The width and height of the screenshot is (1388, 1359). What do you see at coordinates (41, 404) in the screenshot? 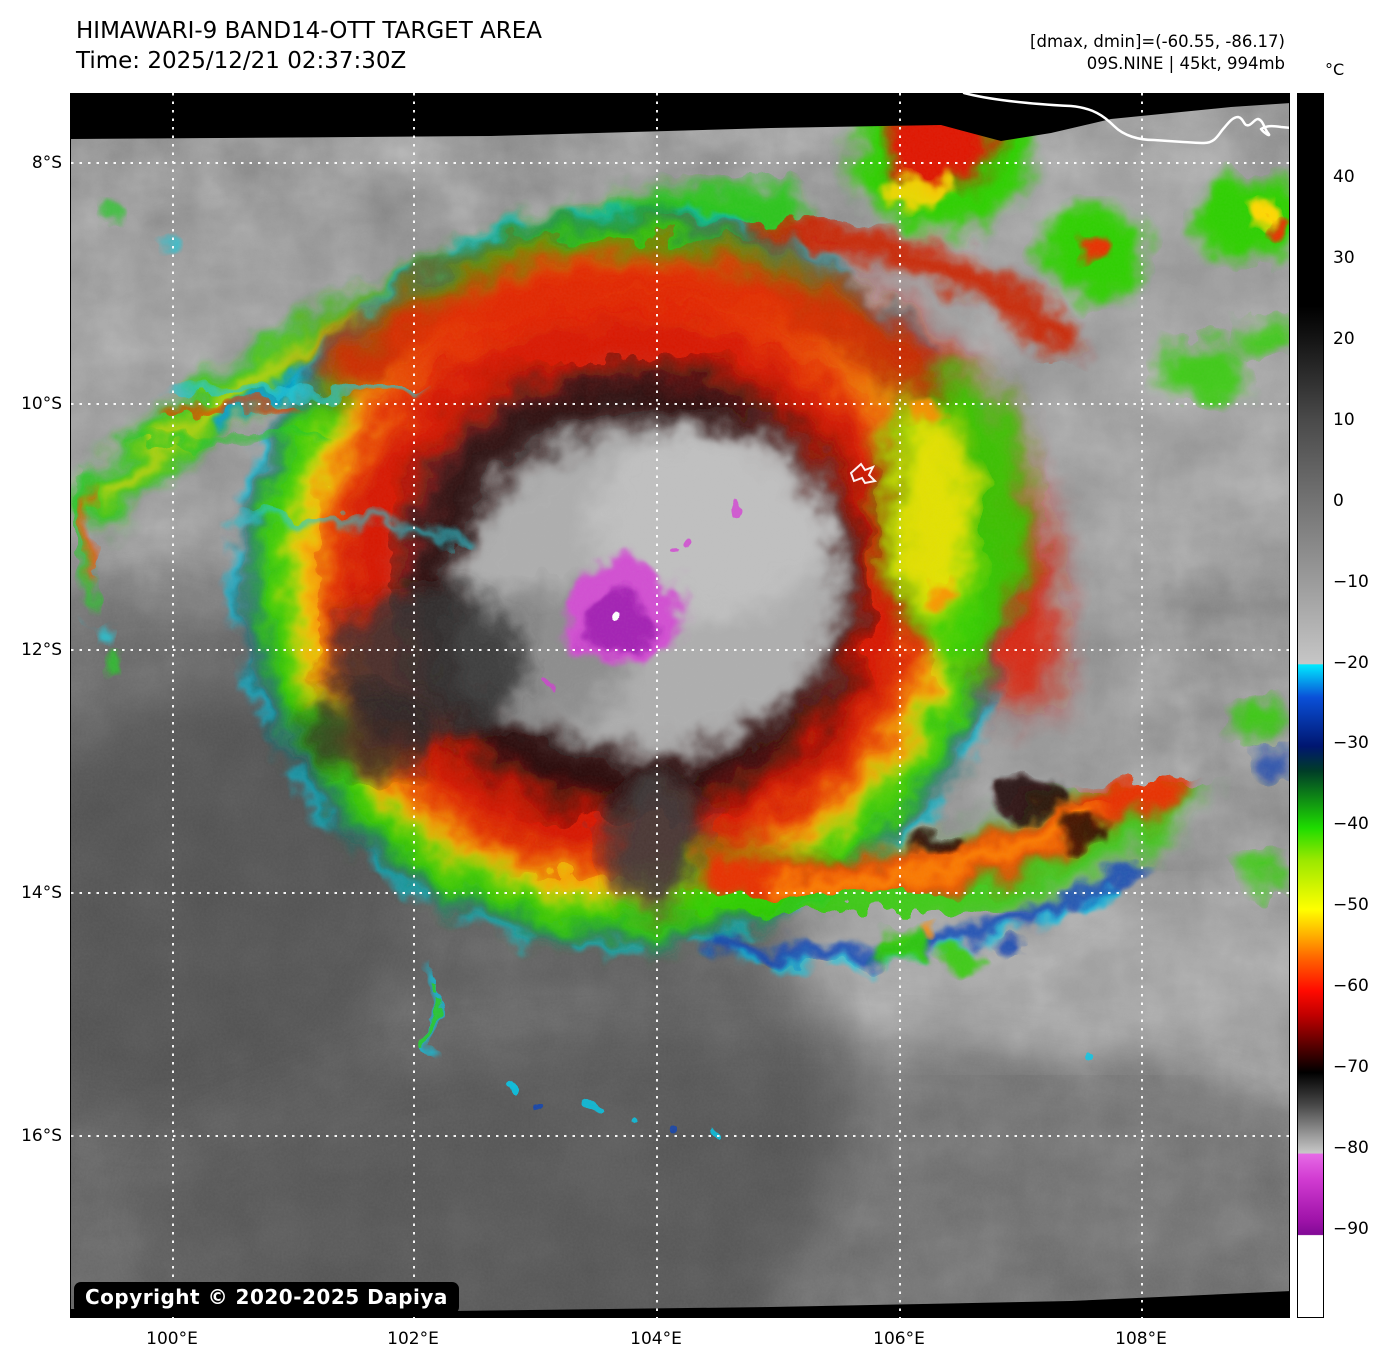
I see `lat-tick-label: 10°S` at bounding box center [41, 404].